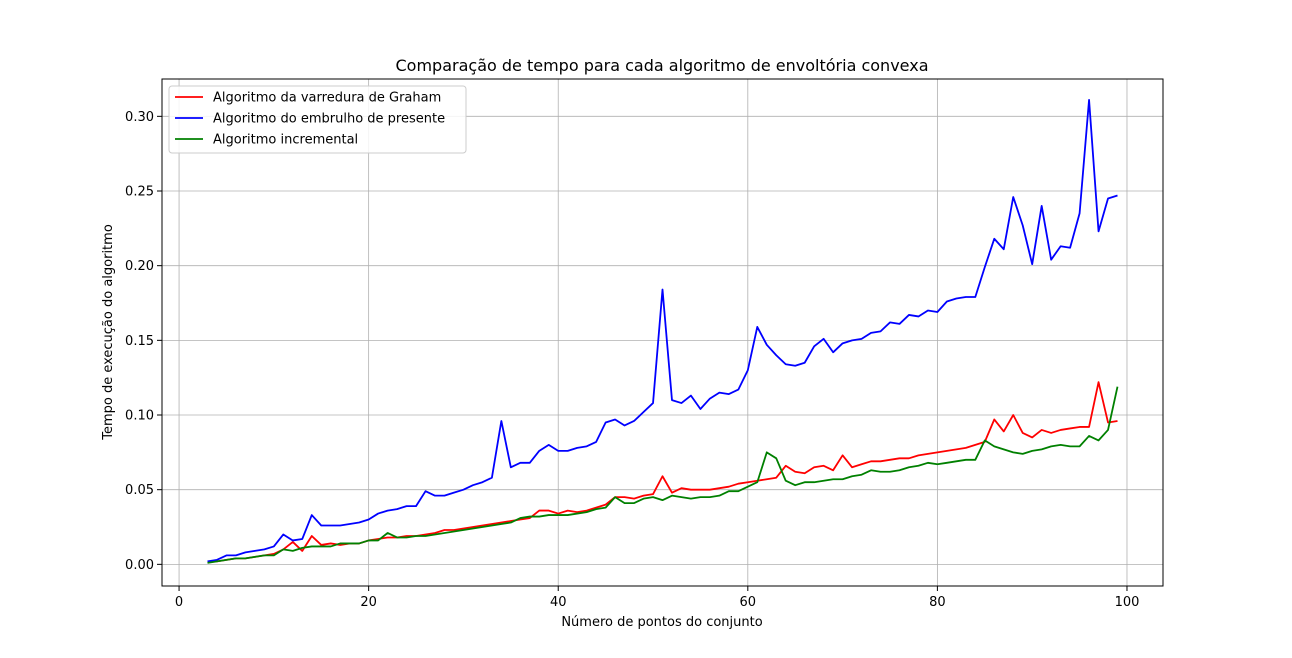 The width and height of the screenshot is (1292, 658). What do you see at coordinates (139, 416) in the screenshot?
I see `y-tick-label: 0.10` at bounding box center [139, 416].